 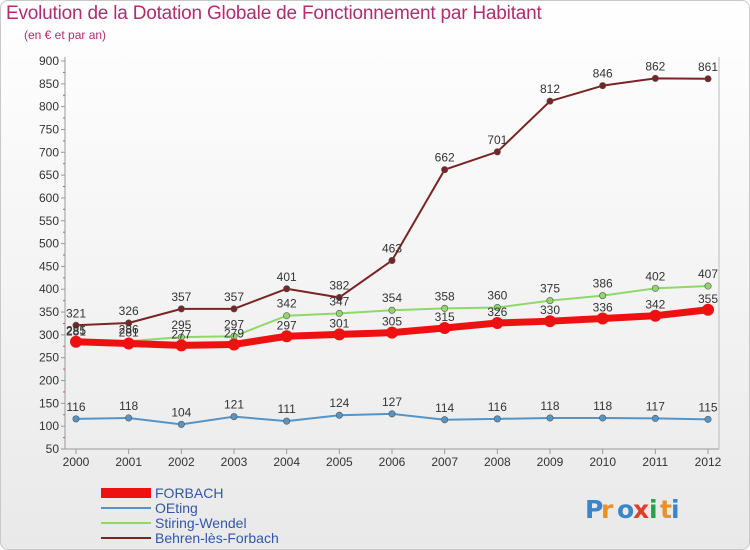 I want to click on y-tick-label: 800, so click(x=49, y=107).